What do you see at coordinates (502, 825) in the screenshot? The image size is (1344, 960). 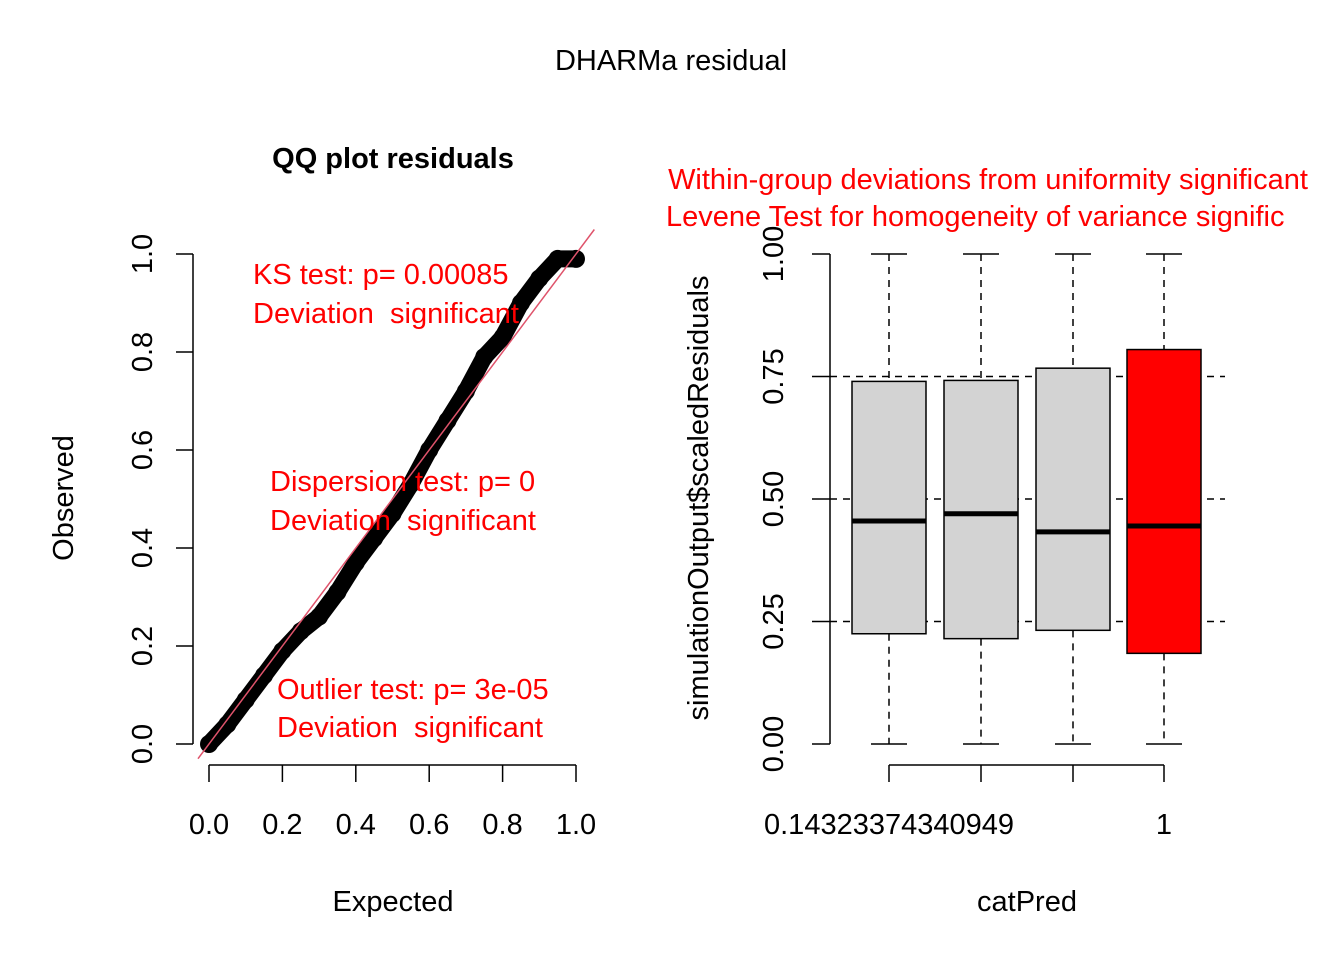 I see `qq-x-tick-label: 0.8` at bounding box center [502, 825].